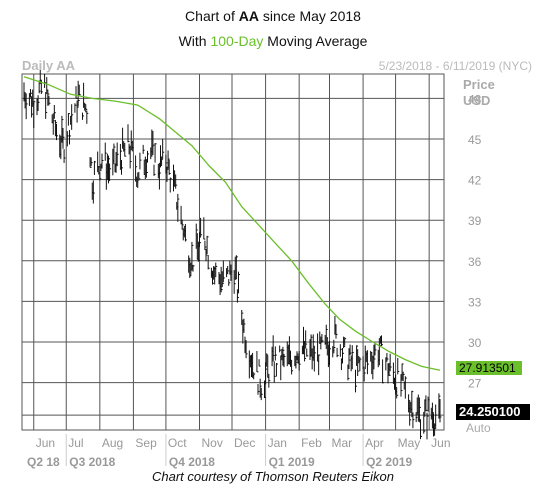 The width and height of the screenshot is (546, 489). I want to click on ma-last-value: 27.913501, so click(487, 368).